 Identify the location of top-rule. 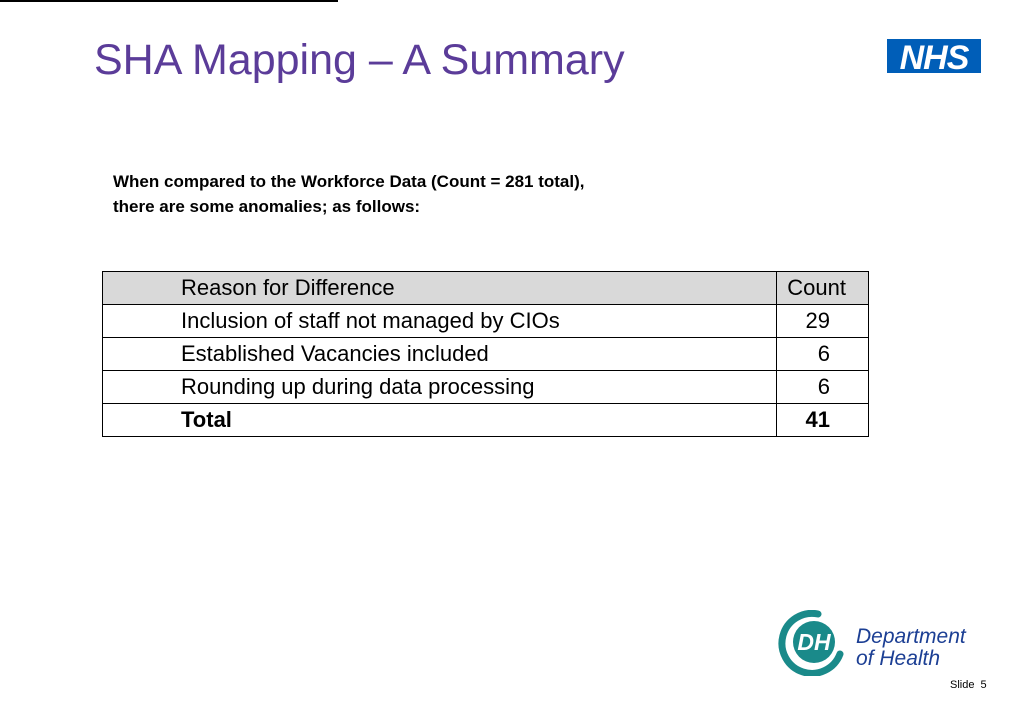
(169, 1).